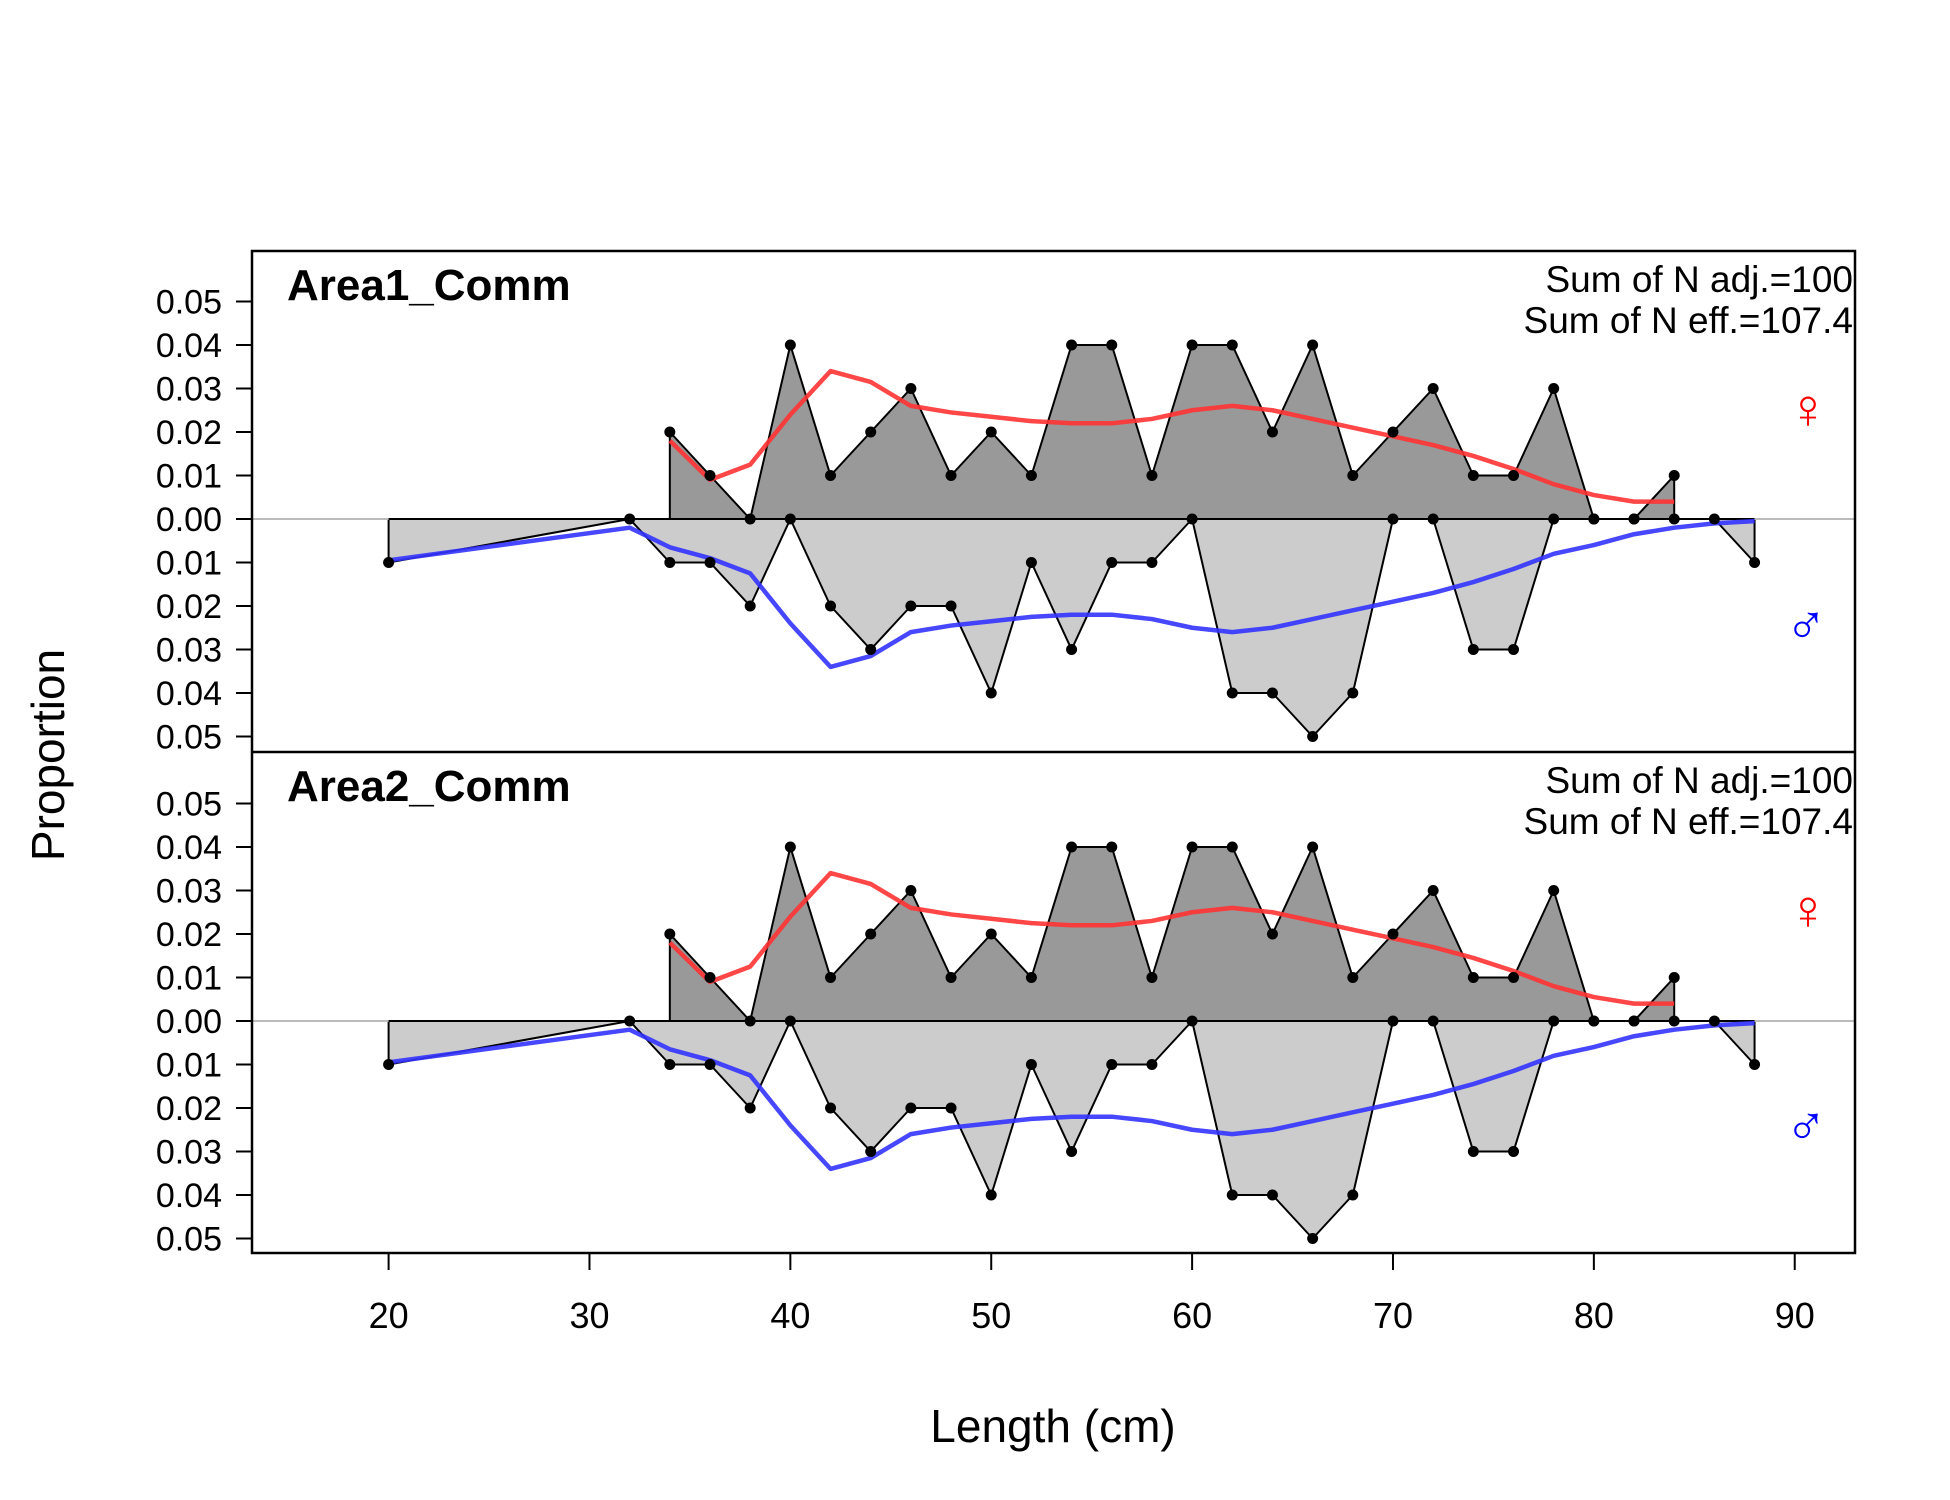  What do you see at coordinates (389, 1315) in the screenshot?
I see `x-tick-label: 20` at bounding box center [389, 1315].